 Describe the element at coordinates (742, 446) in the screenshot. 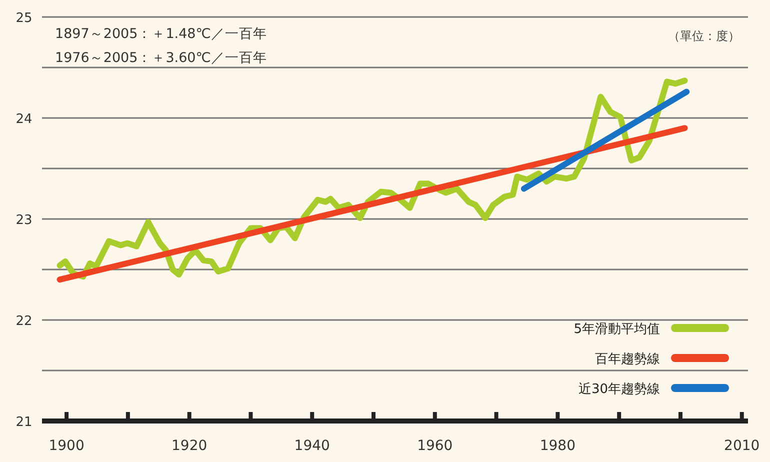

I see `x-tick-label: 2010` at that location.